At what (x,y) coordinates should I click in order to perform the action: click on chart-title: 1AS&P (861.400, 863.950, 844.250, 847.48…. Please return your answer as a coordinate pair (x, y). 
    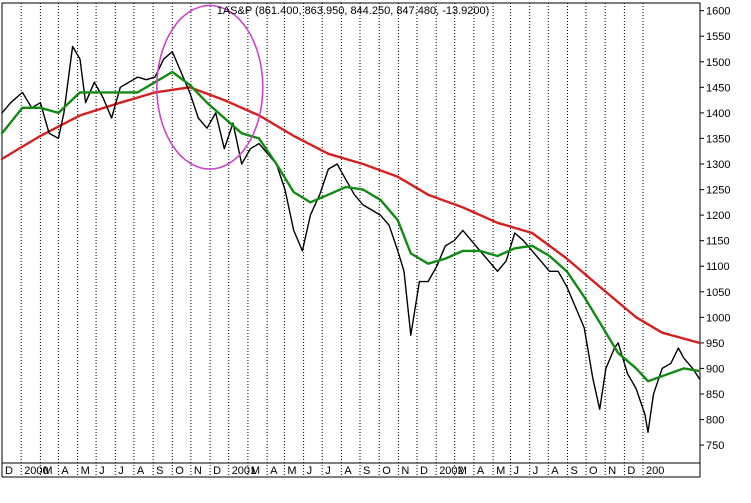
    Looking at the image, I should click on (353, 11).